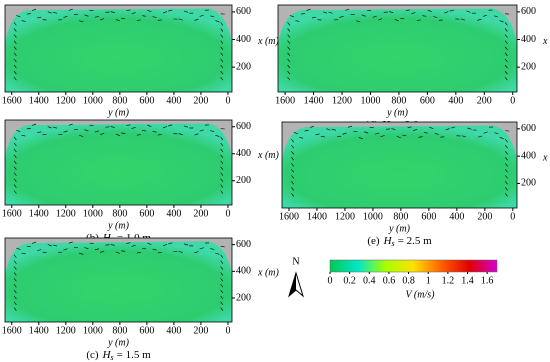 The height and width of the screenshot is (362, 550). I want to click on caption-label: (c), so click(92, 355).